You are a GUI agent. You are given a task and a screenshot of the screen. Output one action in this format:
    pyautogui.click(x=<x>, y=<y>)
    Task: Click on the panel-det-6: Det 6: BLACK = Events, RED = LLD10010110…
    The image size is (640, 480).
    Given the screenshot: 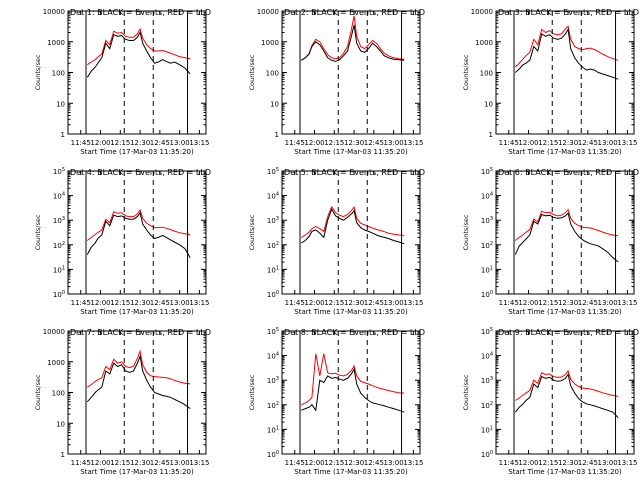 What is the action you would take?
    pyautogui.click(x=550, y=241)
    